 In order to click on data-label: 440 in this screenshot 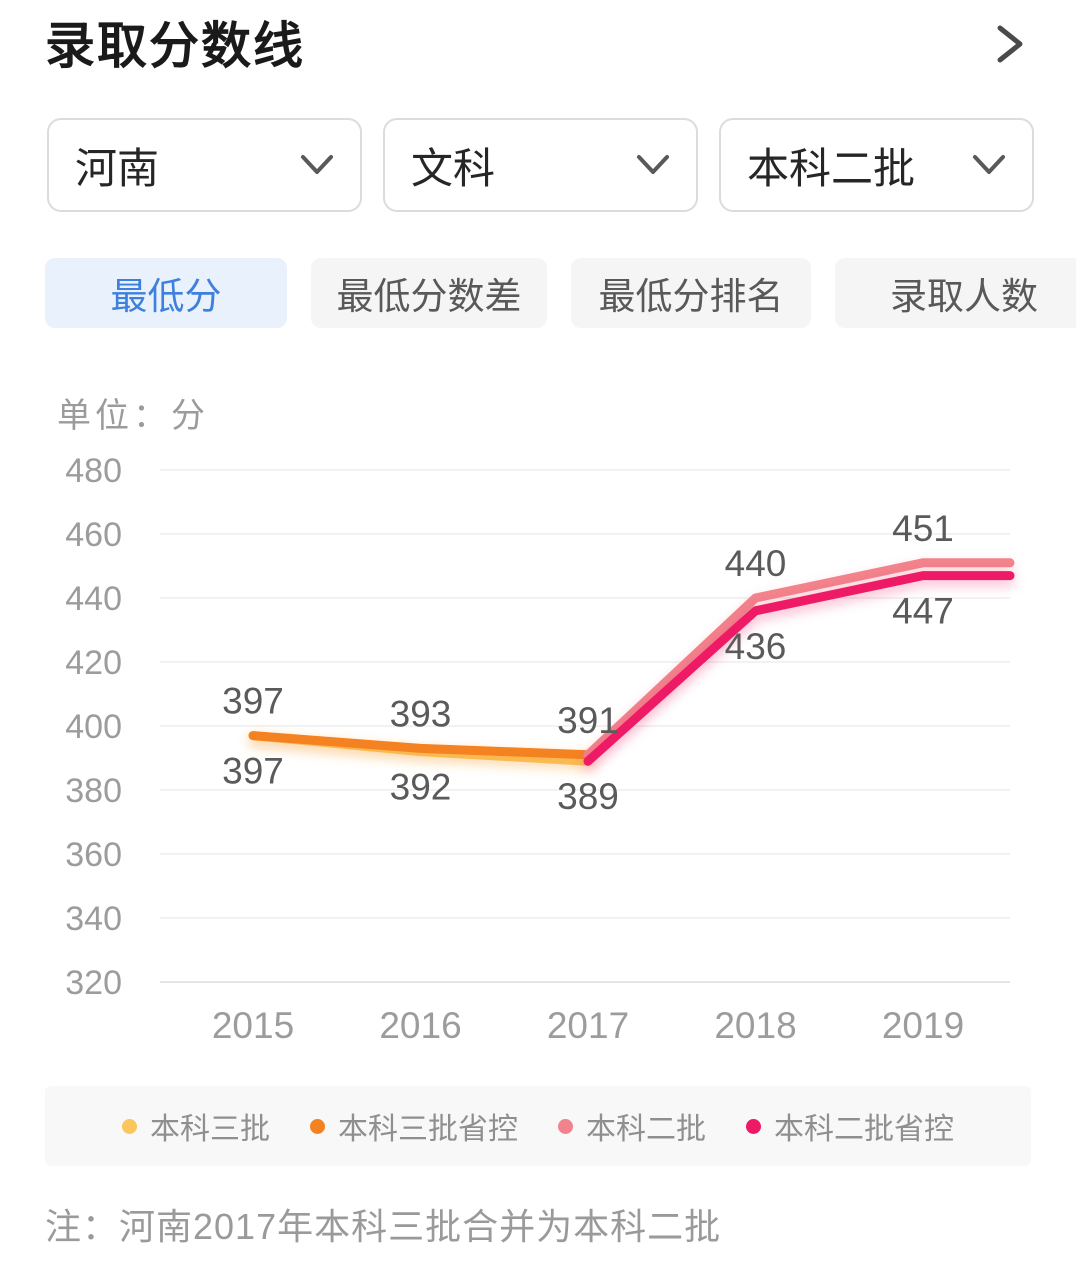, I will do `click(756, 563)`.